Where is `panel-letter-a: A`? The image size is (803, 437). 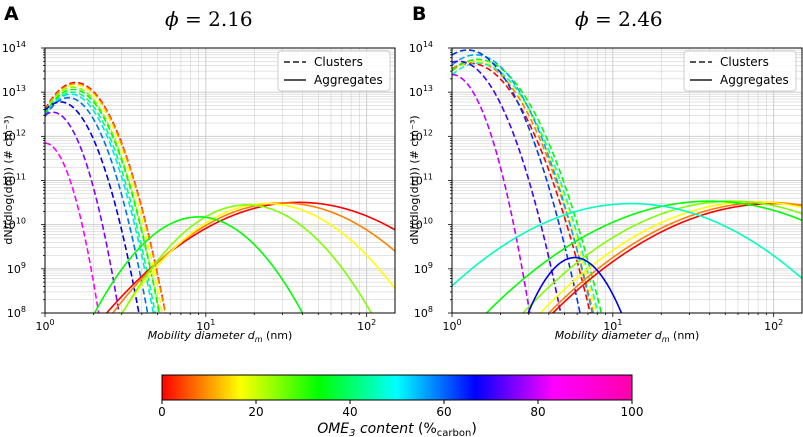 panel-letter-a: A is located at coordinates (11, 14).